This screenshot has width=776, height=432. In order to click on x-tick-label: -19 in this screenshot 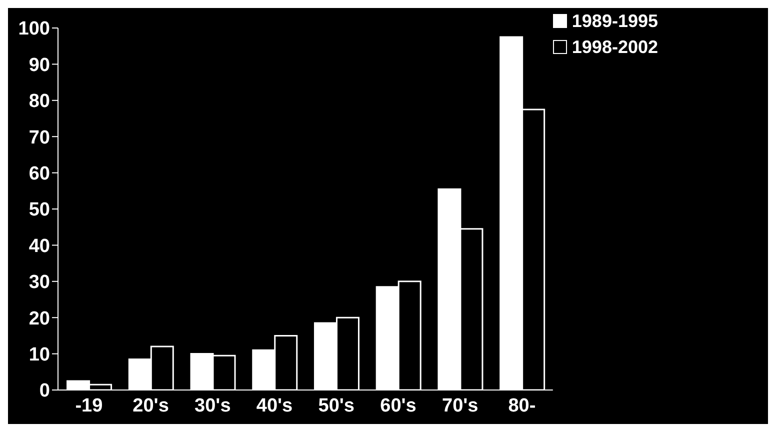, I will do `click(89, 405)`.